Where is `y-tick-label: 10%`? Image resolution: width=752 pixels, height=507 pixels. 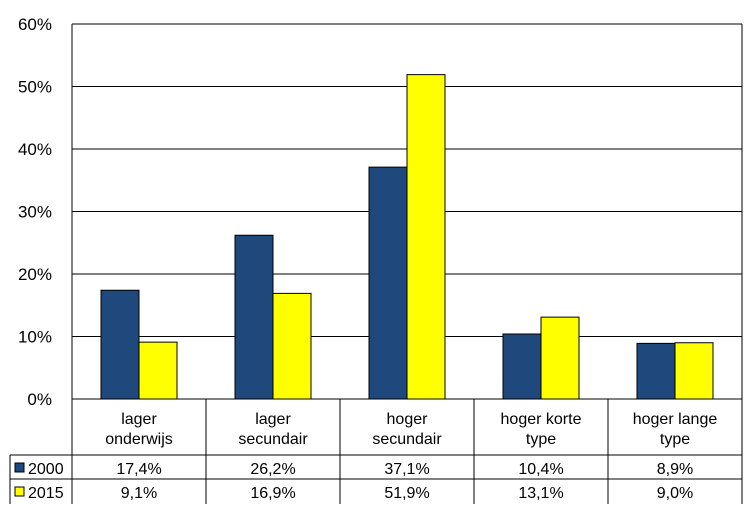 y-tick-label: 10% is located at coordinates (35, 337).